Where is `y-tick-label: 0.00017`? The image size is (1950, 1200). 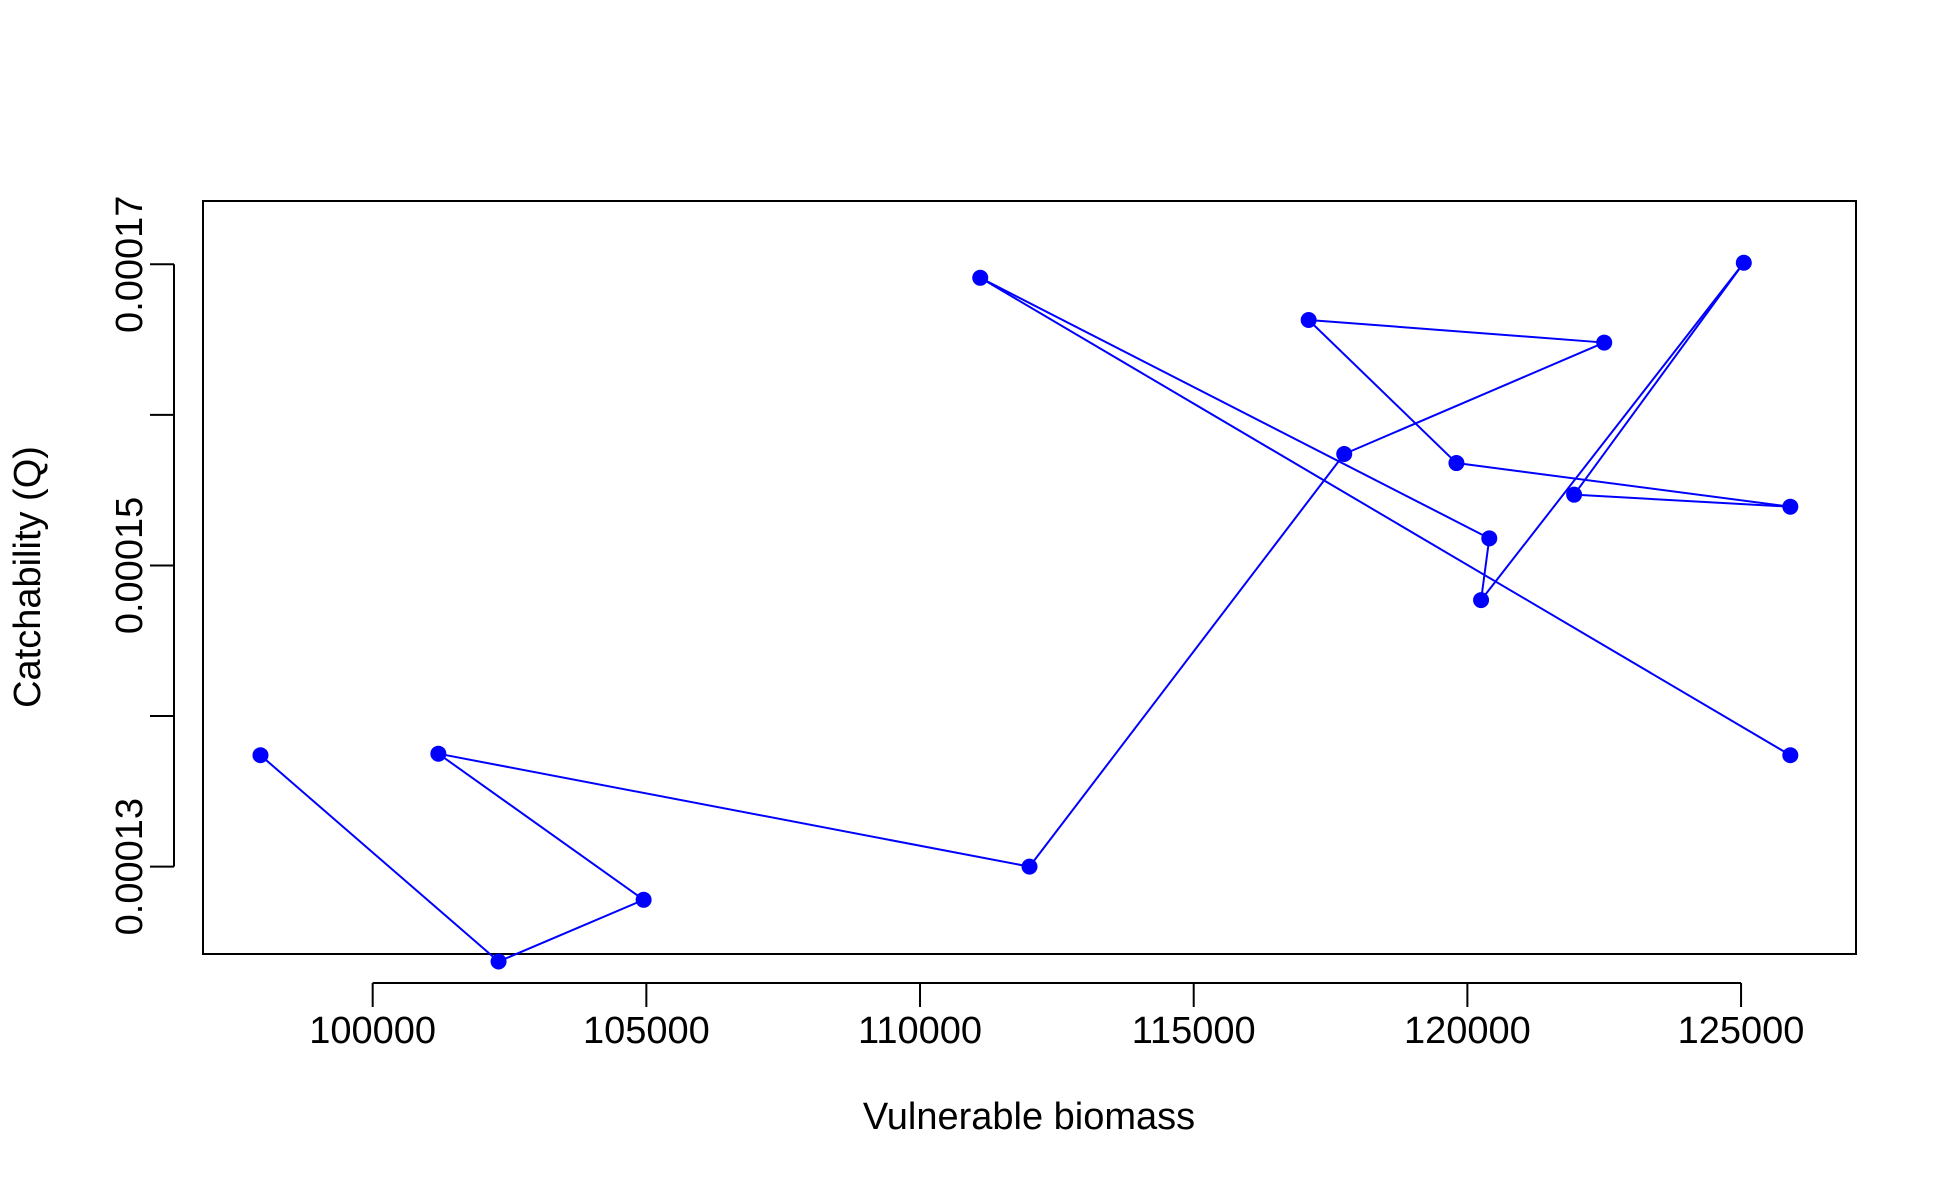 y-tick-label: 0.00017 is located at coordinates (130, 264).